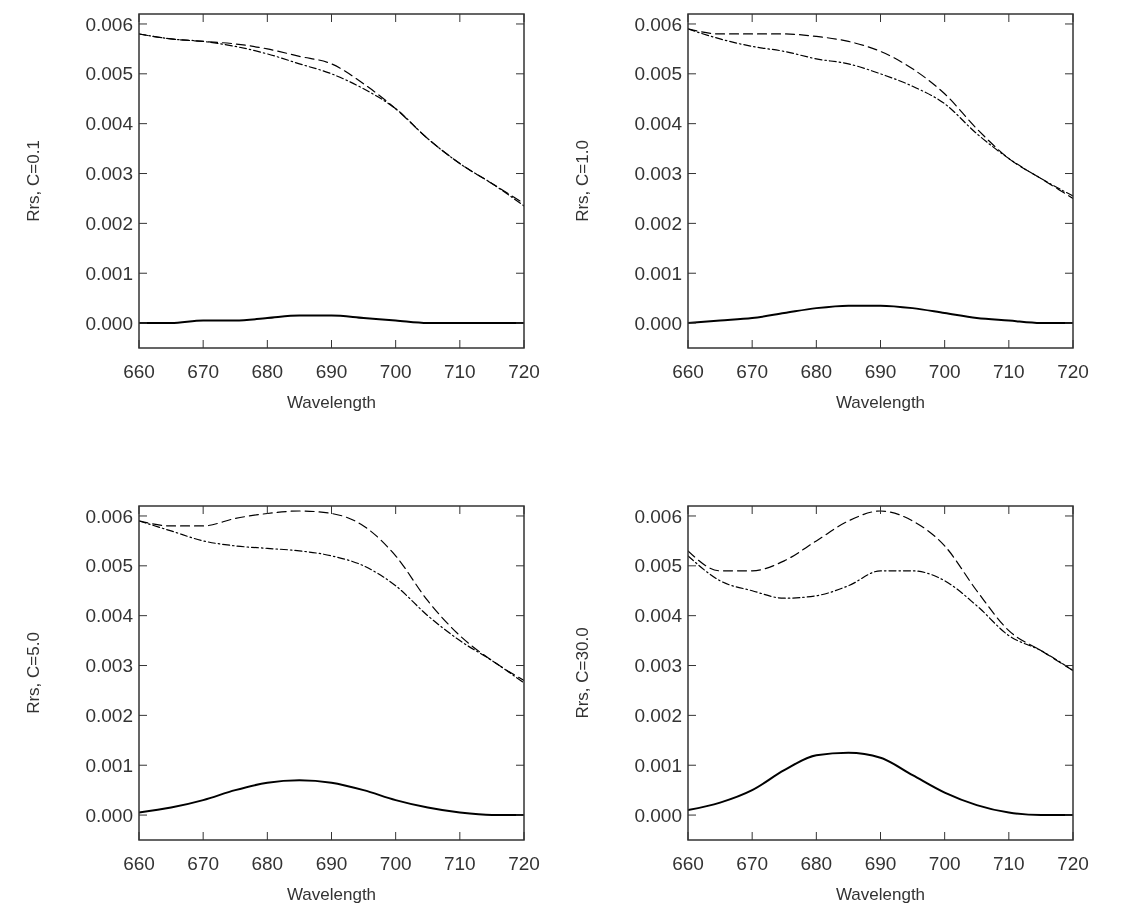 This screenshot has height=919, width=1139. I want to click on y-axis-title: Rrs, C=5.0, so click(33, 673).